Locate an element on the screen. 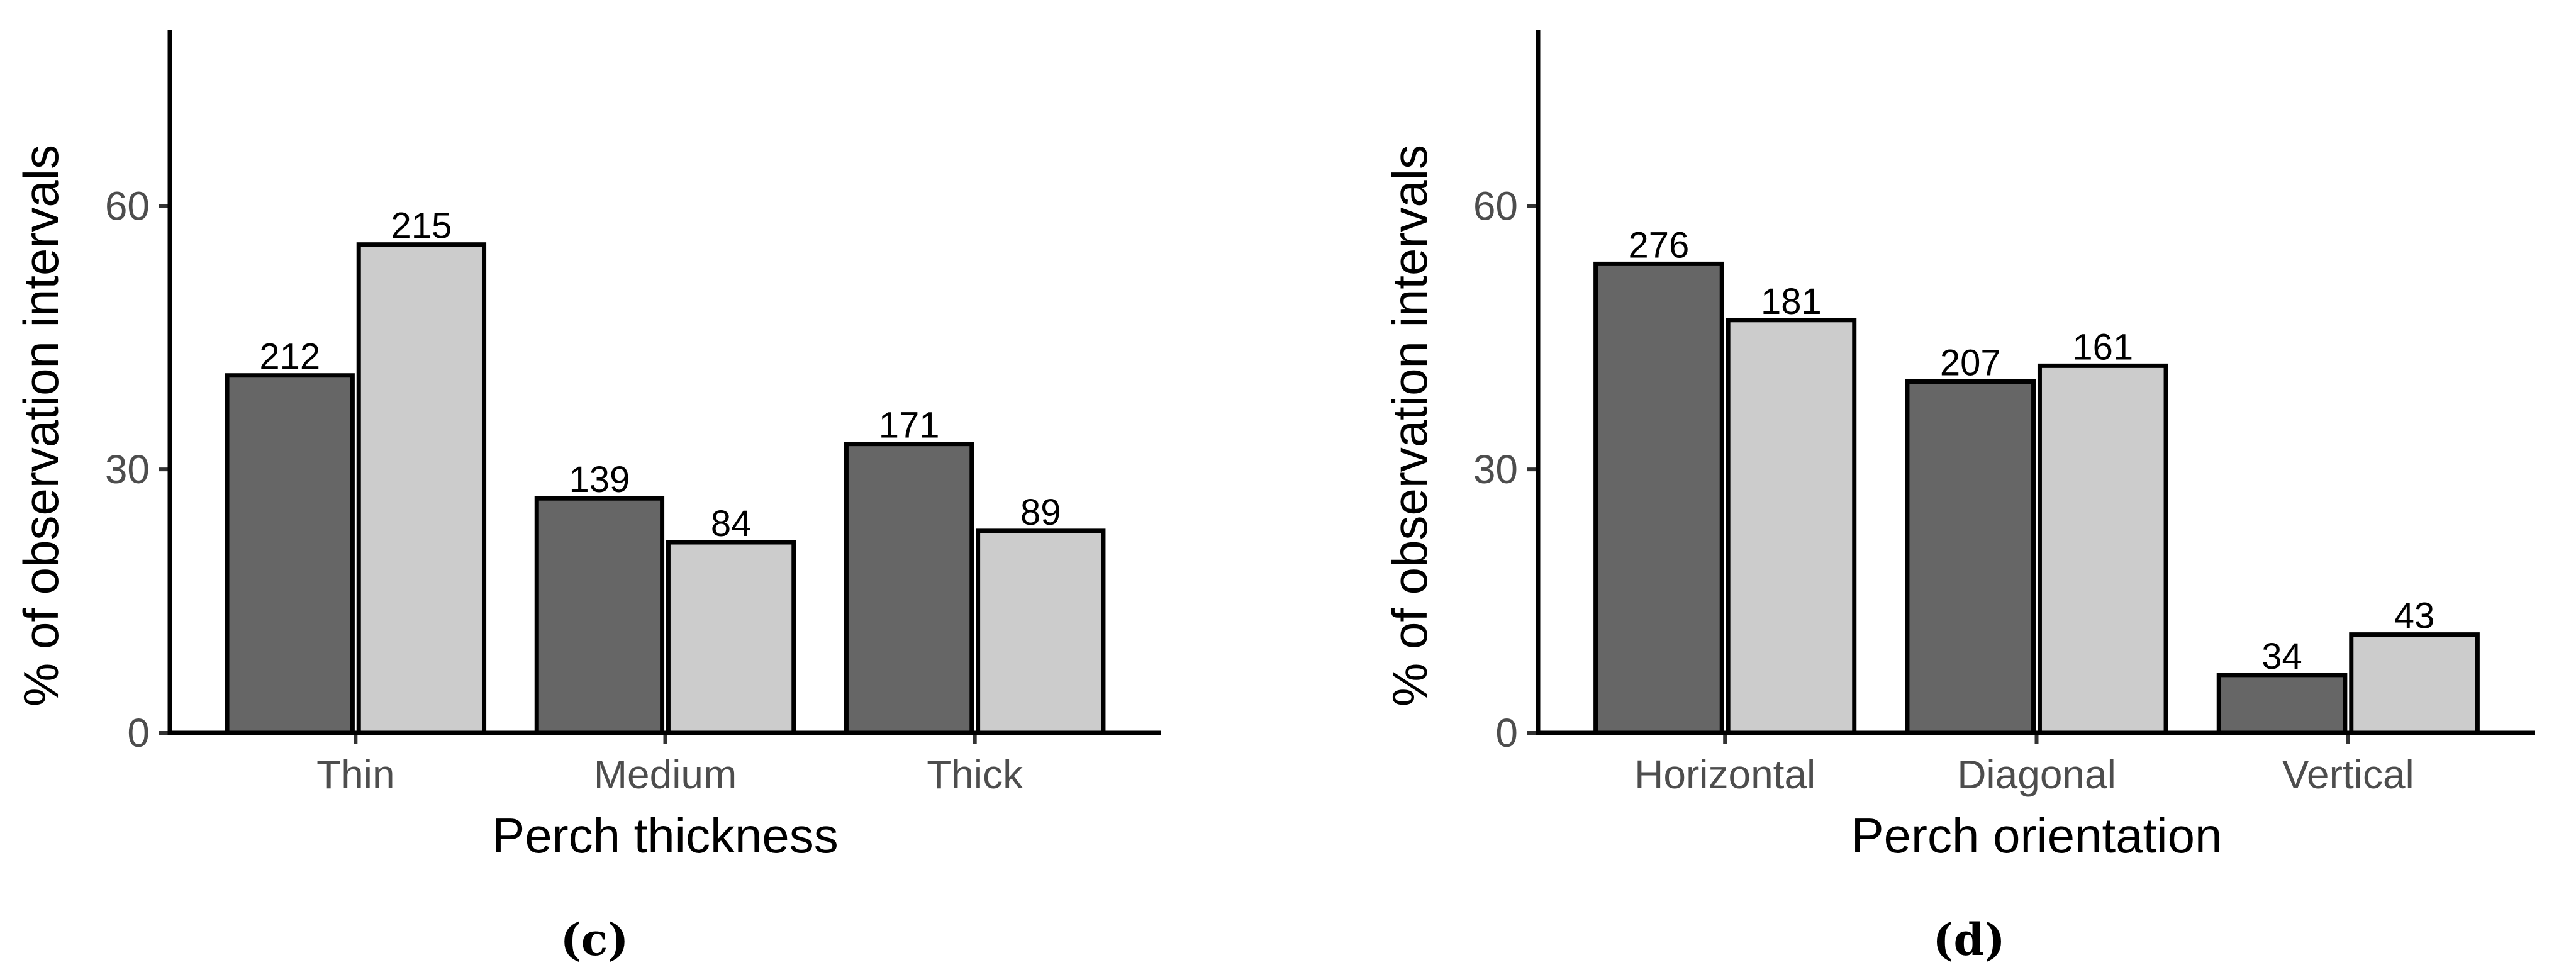  panel-c-category-label: Medium is located at coordinates (665, 774).